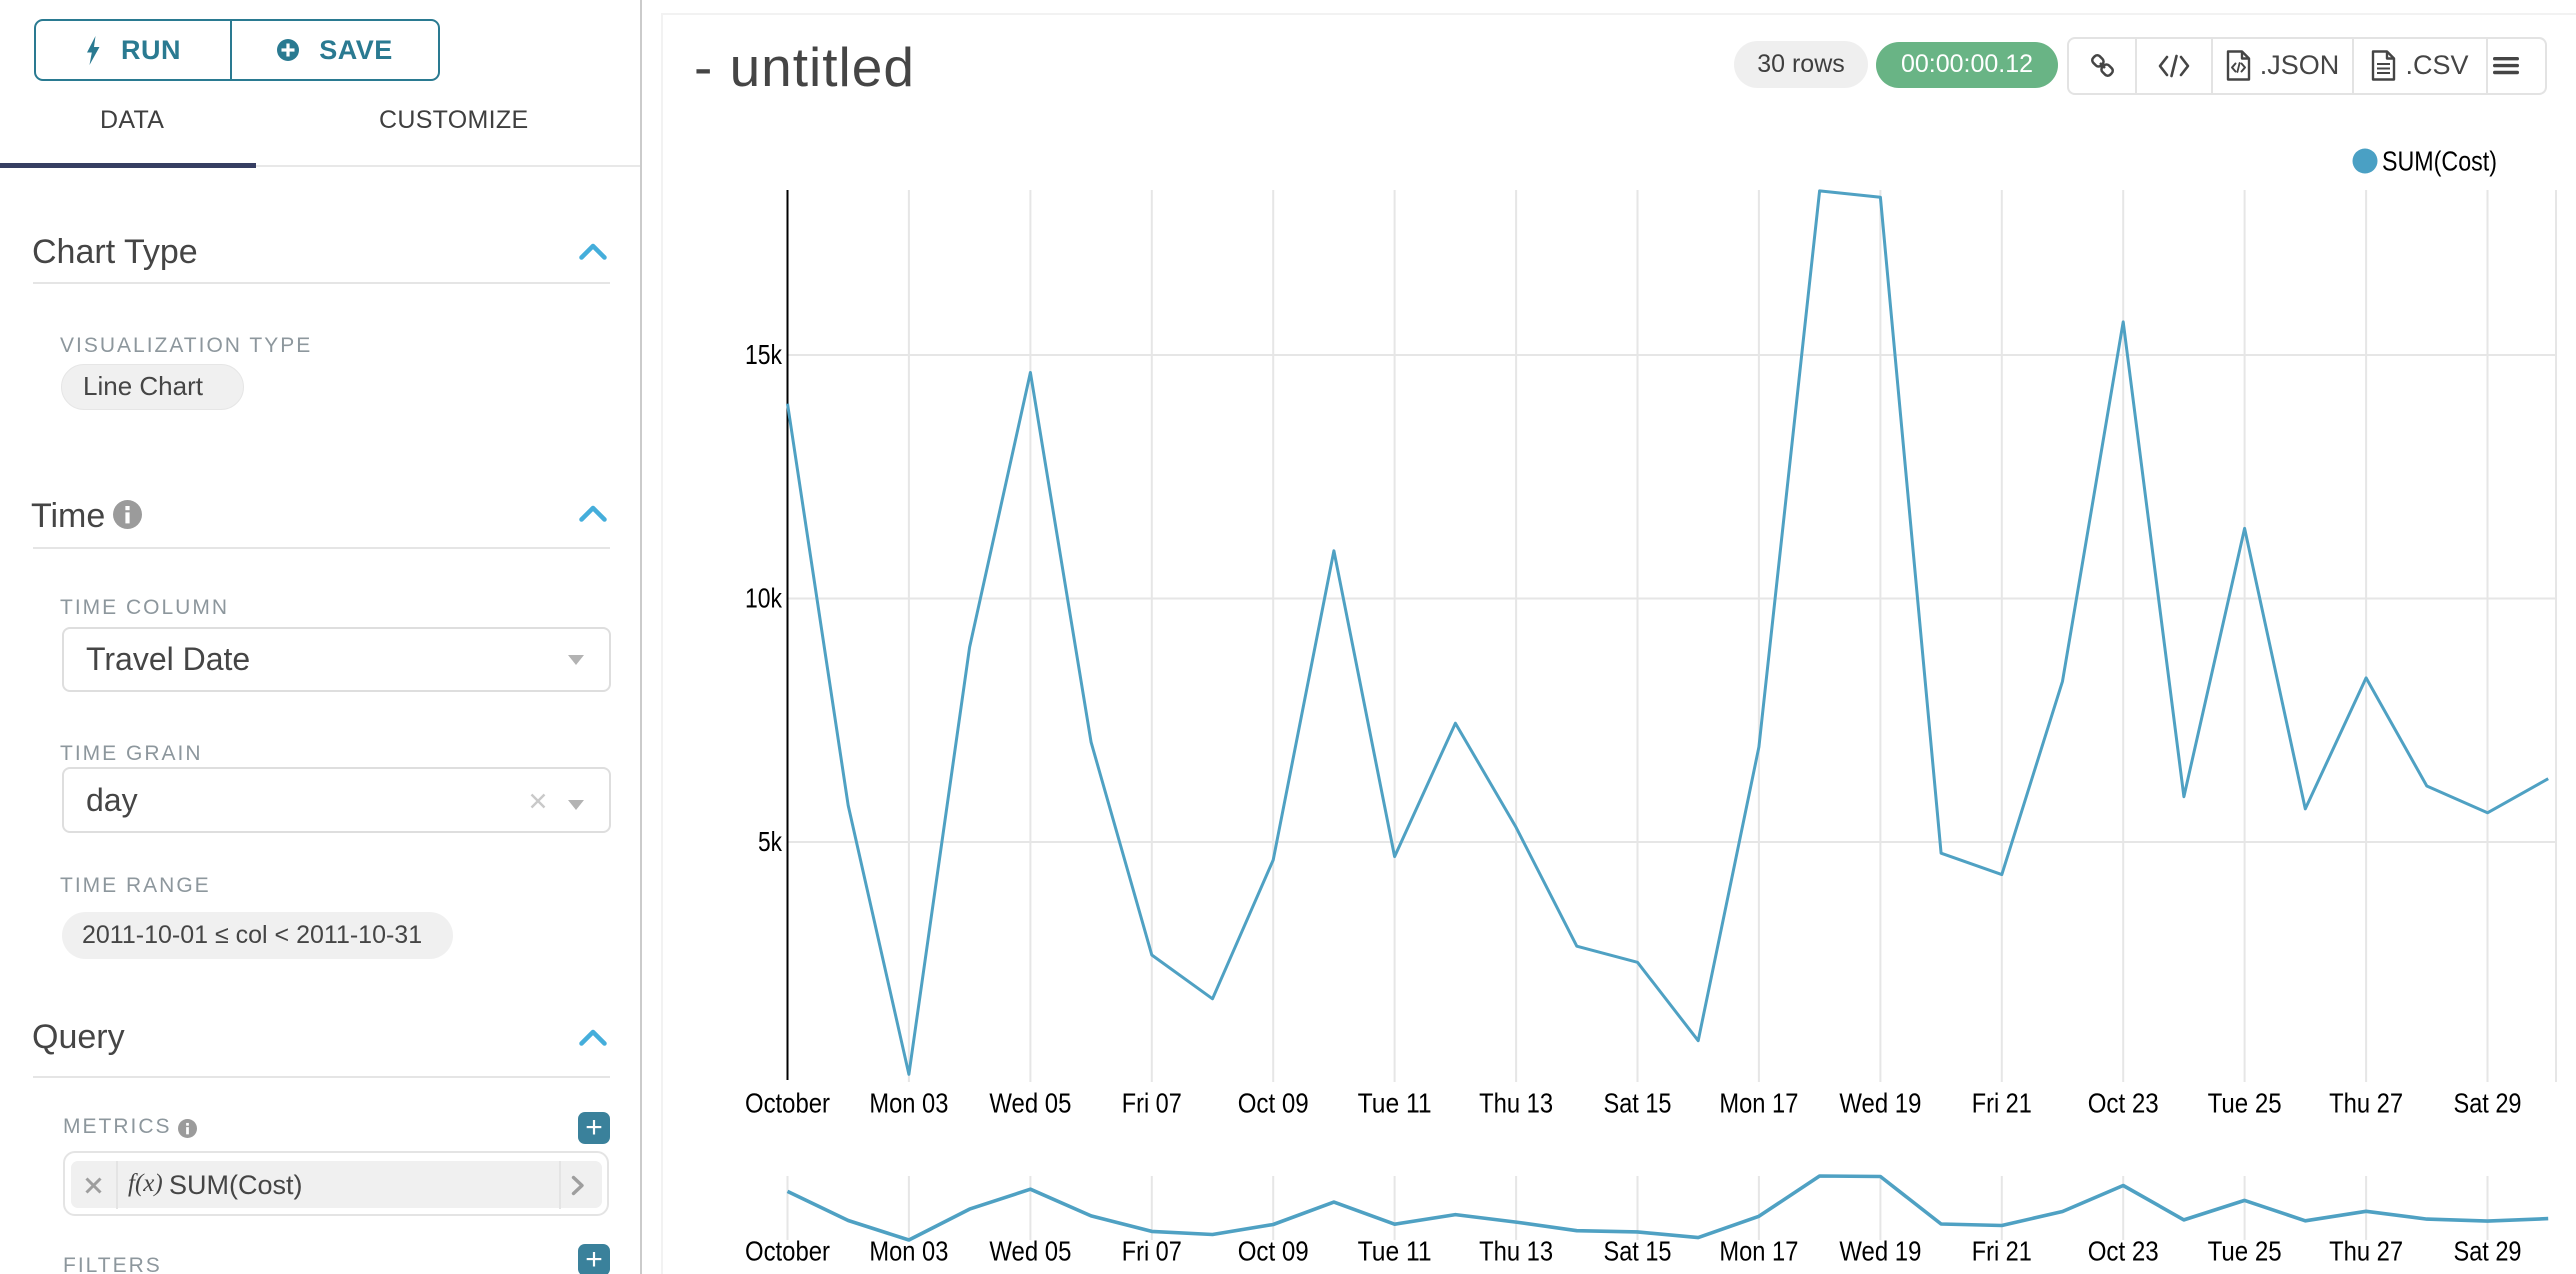 The image size is (2576, 1274). Describe the element at coordinates (764, 354) in the screenshot. I see `svg-text: 15k` at that location.